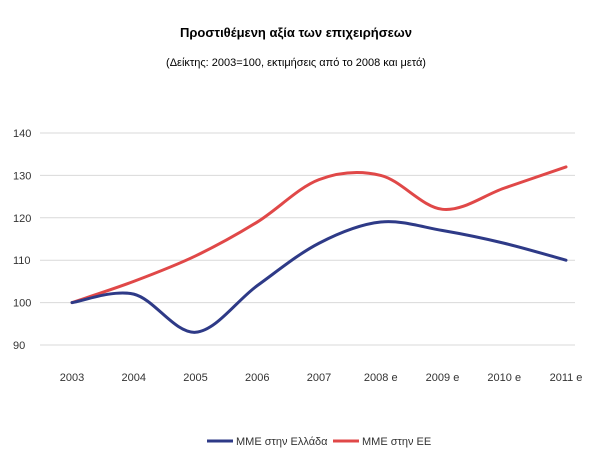 The image size is (591, 450). I want to click on x-tick-label: 2009 e, so click(443, 378).